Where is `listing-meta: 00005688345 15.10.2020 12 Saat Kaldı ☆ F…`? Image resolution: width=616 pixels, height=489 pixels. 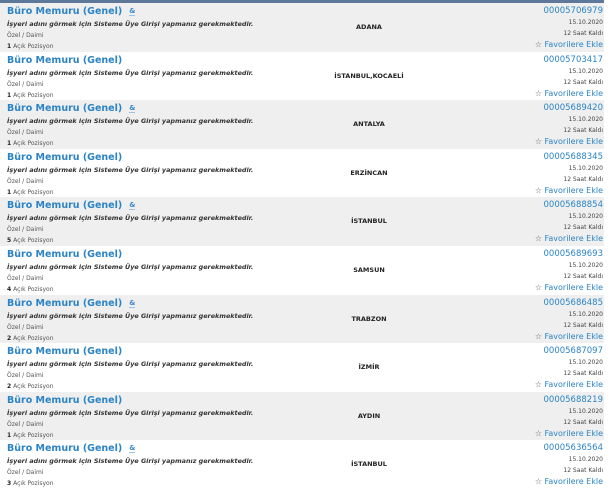 listing-meta: 00005688345 15.10.2020 12 Saat Kaldı ☆ F… is located at coordinates (569, 174).